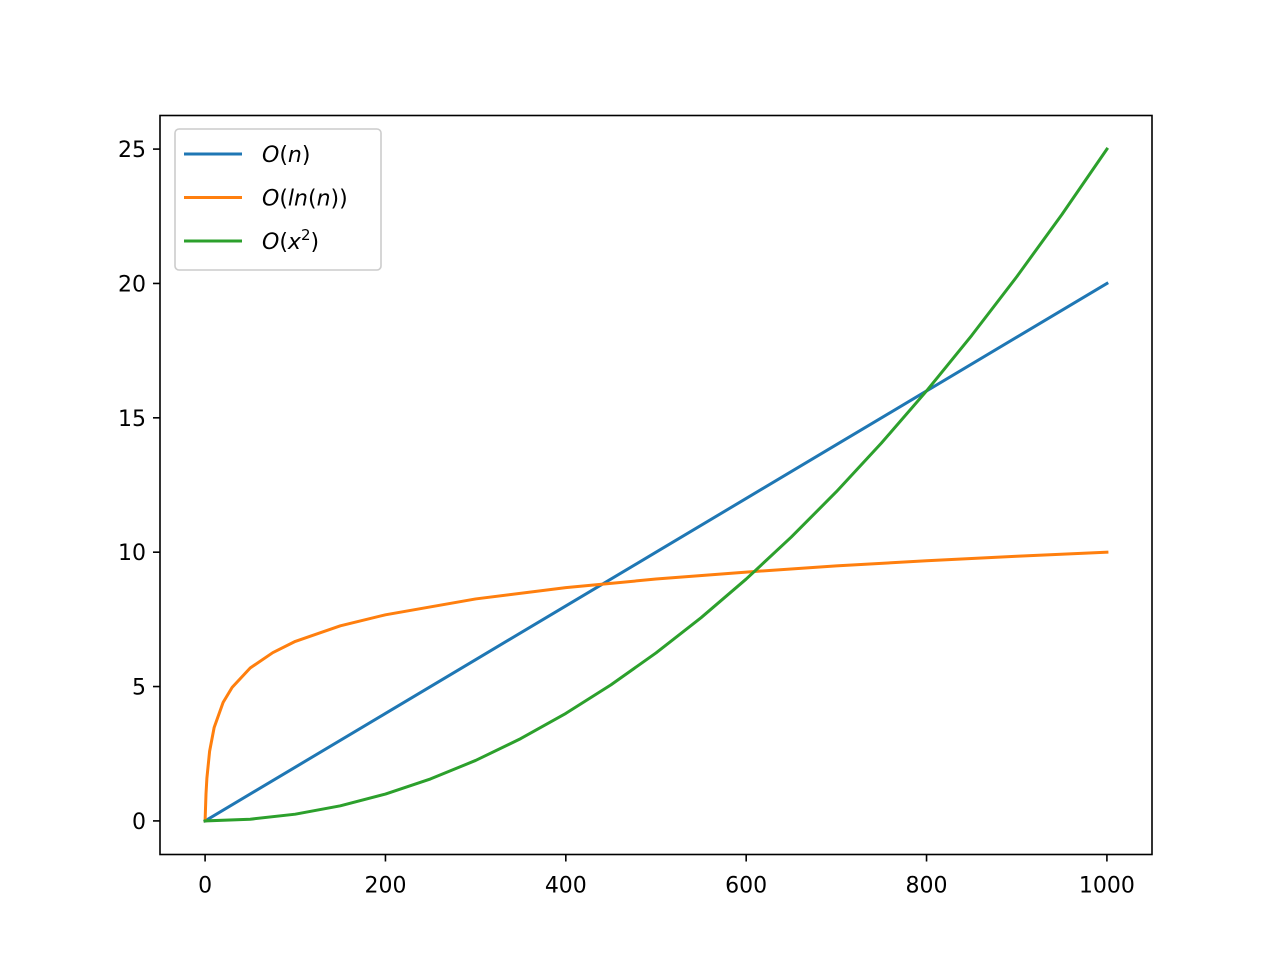 This screenshot has width=1280, height=960. Describe the element at coordinates (666, 876) in the screenshot. I see `x-axis: 0 200 400 600 800 1000` at that location.